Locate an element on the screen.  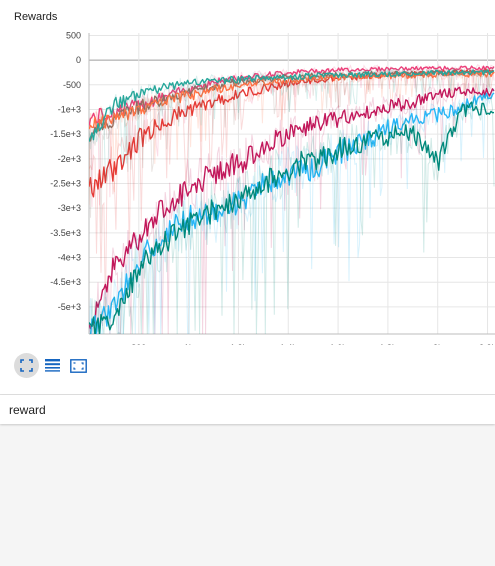
x-tick-label: 1.2k is located at coordinates (239, 344).